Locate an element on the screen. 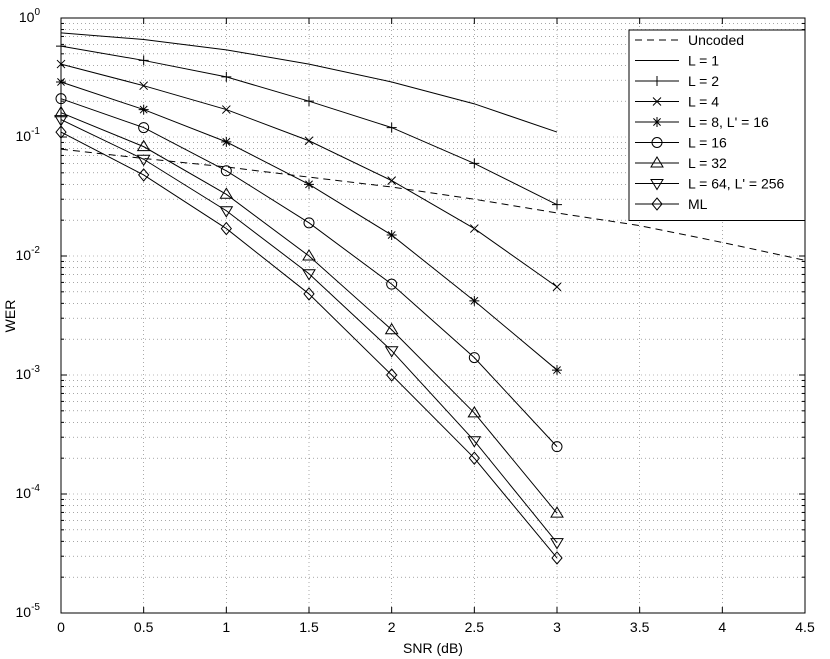  legend-label-4: L = 8, L' = 16 is located at coordinates (728, 122).